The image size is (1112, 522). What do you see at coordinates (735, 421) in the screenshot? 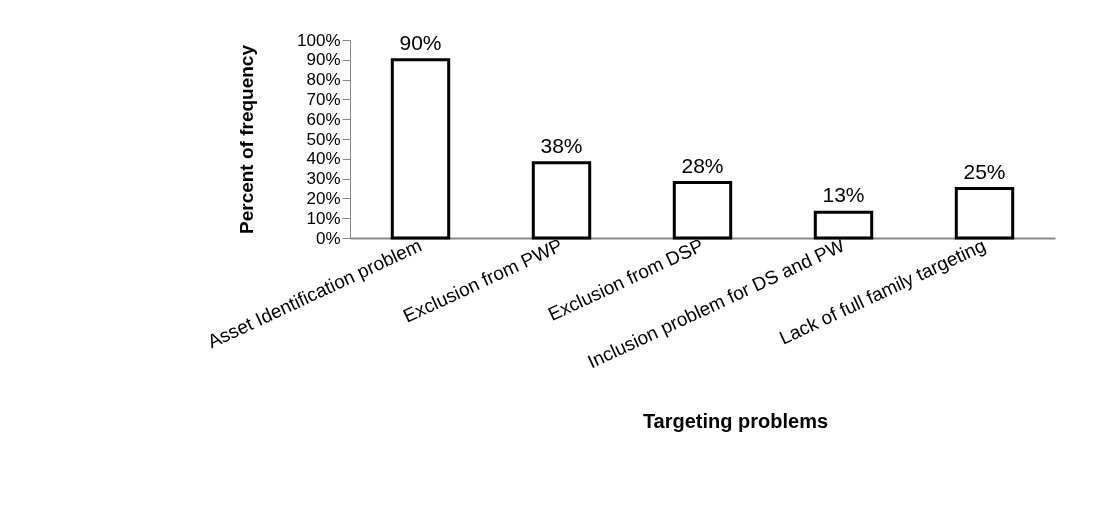
I see `x-axis-title: Targeting problems` at bounding box center [735, 421].